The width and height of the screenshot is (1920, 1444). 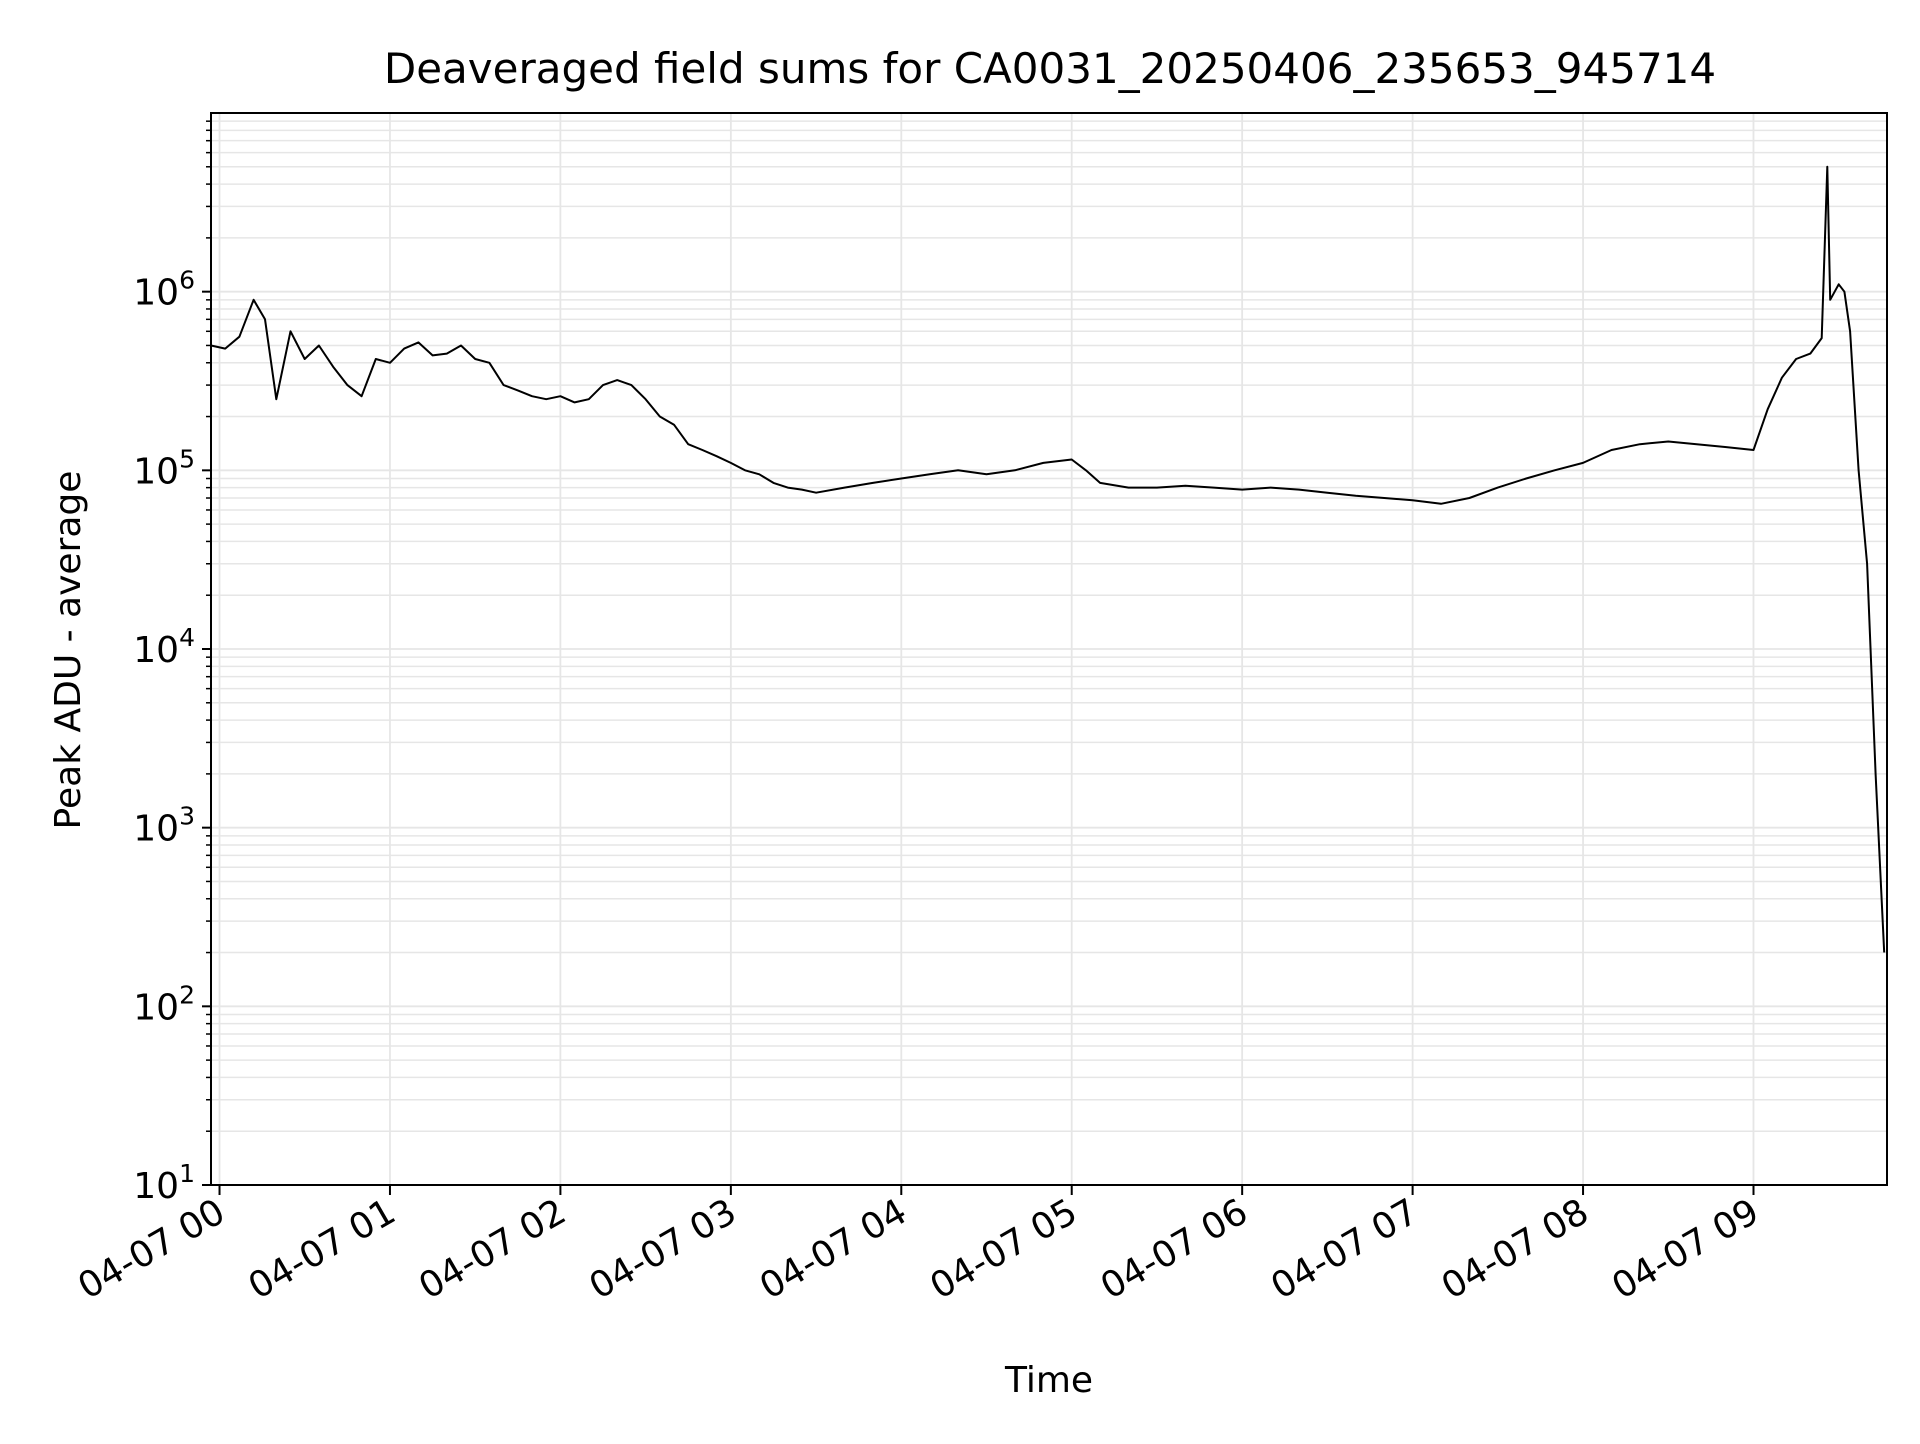 I want to click on x-tick-label: 04-07 04, so click(x=833, y=1249).